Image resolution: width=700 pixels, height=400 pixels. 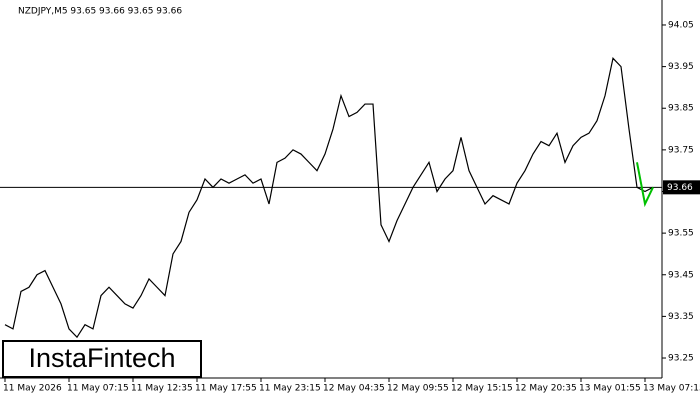 What do you see at coordinates (681, 150) in the screenshot?
I see `y-tick-label: 93.75` at bounding box center [681, 150].